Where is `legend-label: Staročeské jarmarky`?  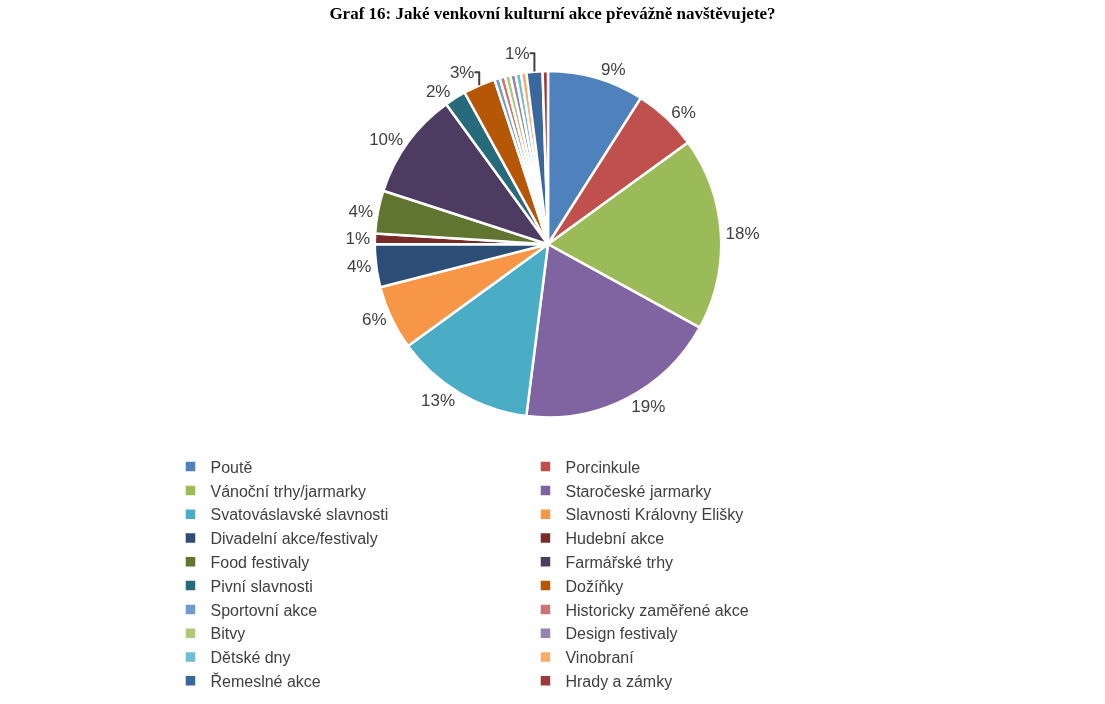 legend-label: Staročeské jarmarky is located at coordinates (638, 491).